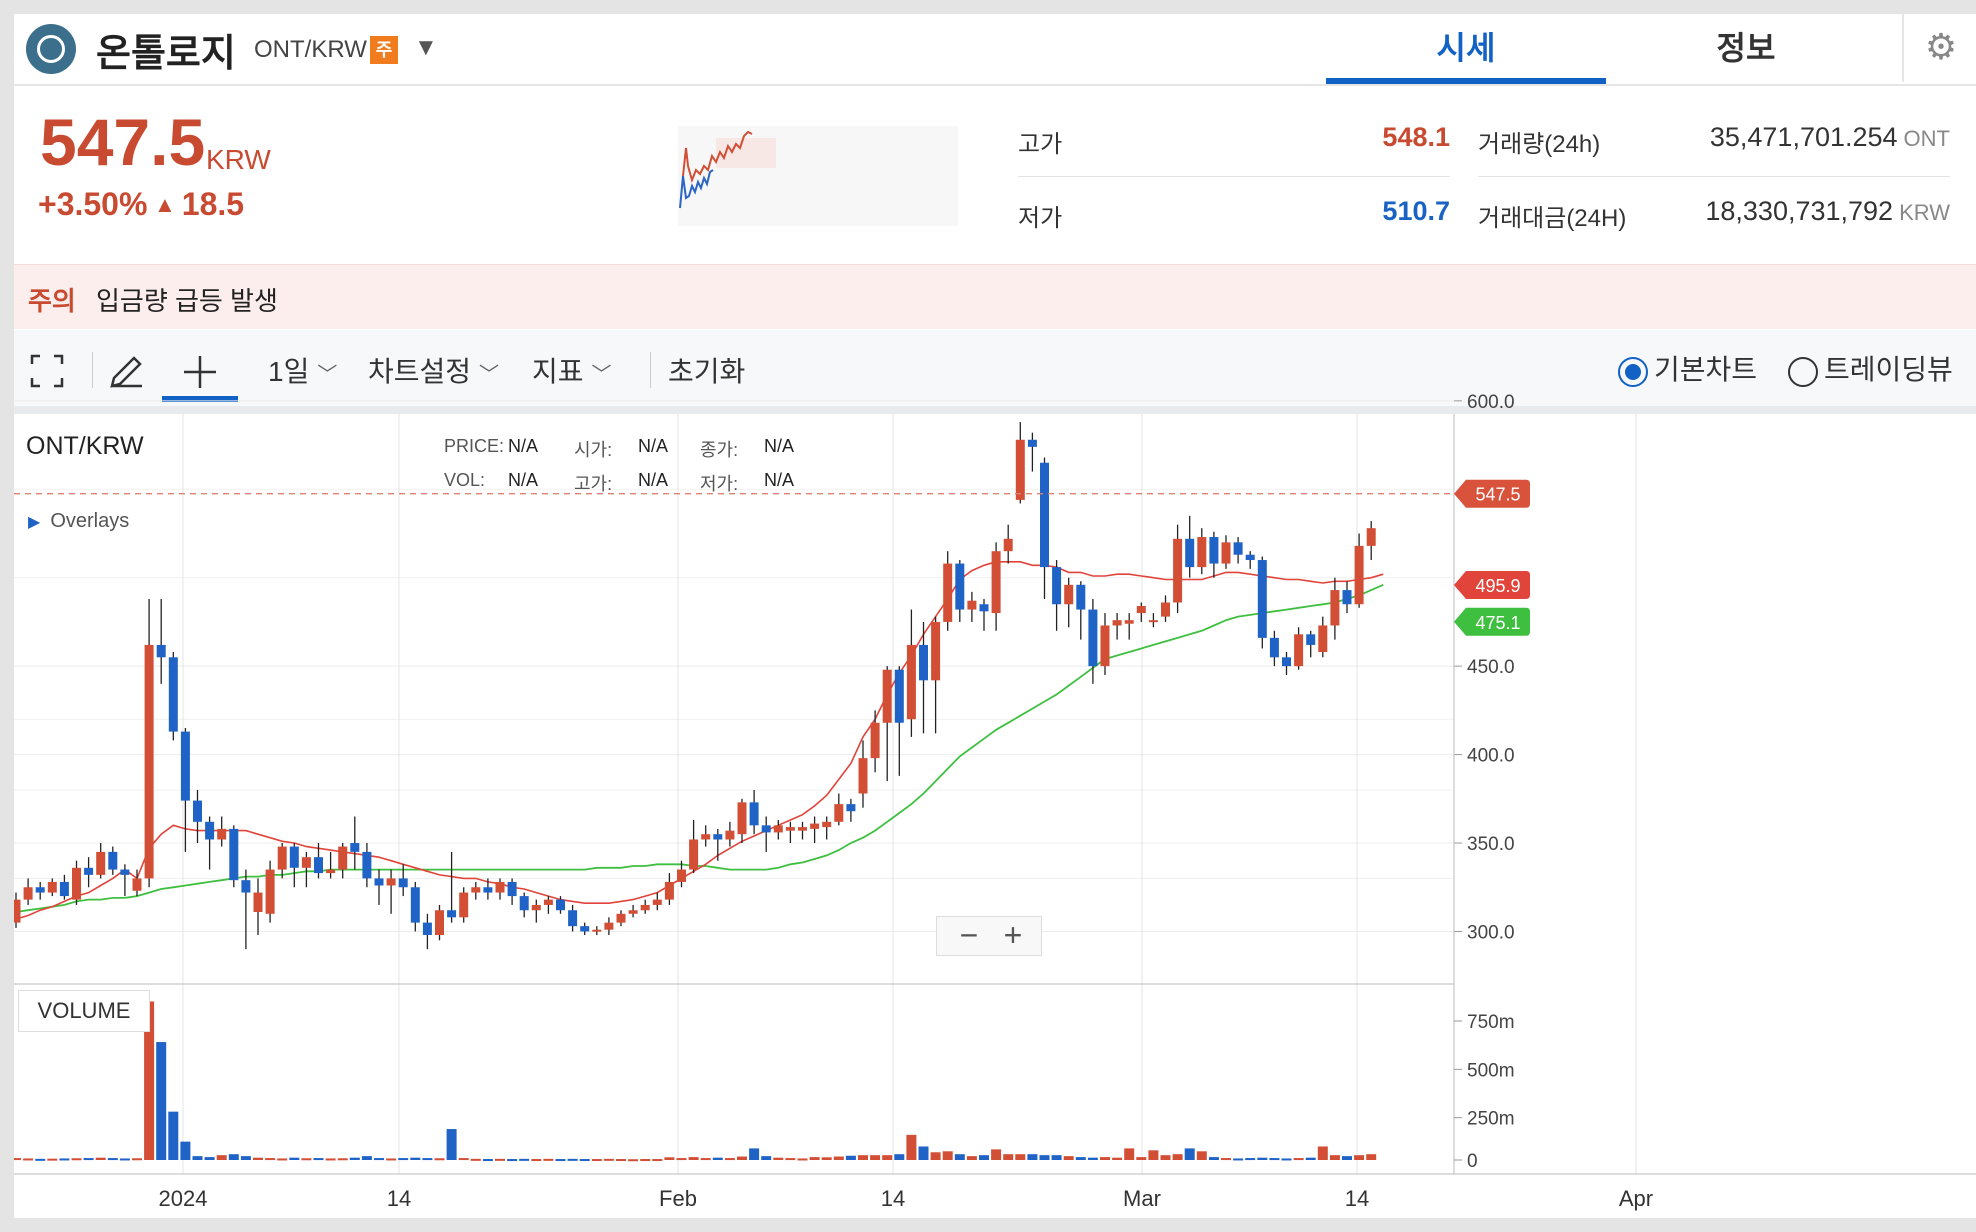 This screenshot has width=1976, height=1232. What do you see at coordinates (420, 371) in the screenshot?
I see `chart-settings-label: 차트설정` at bounding box center [420, 371].